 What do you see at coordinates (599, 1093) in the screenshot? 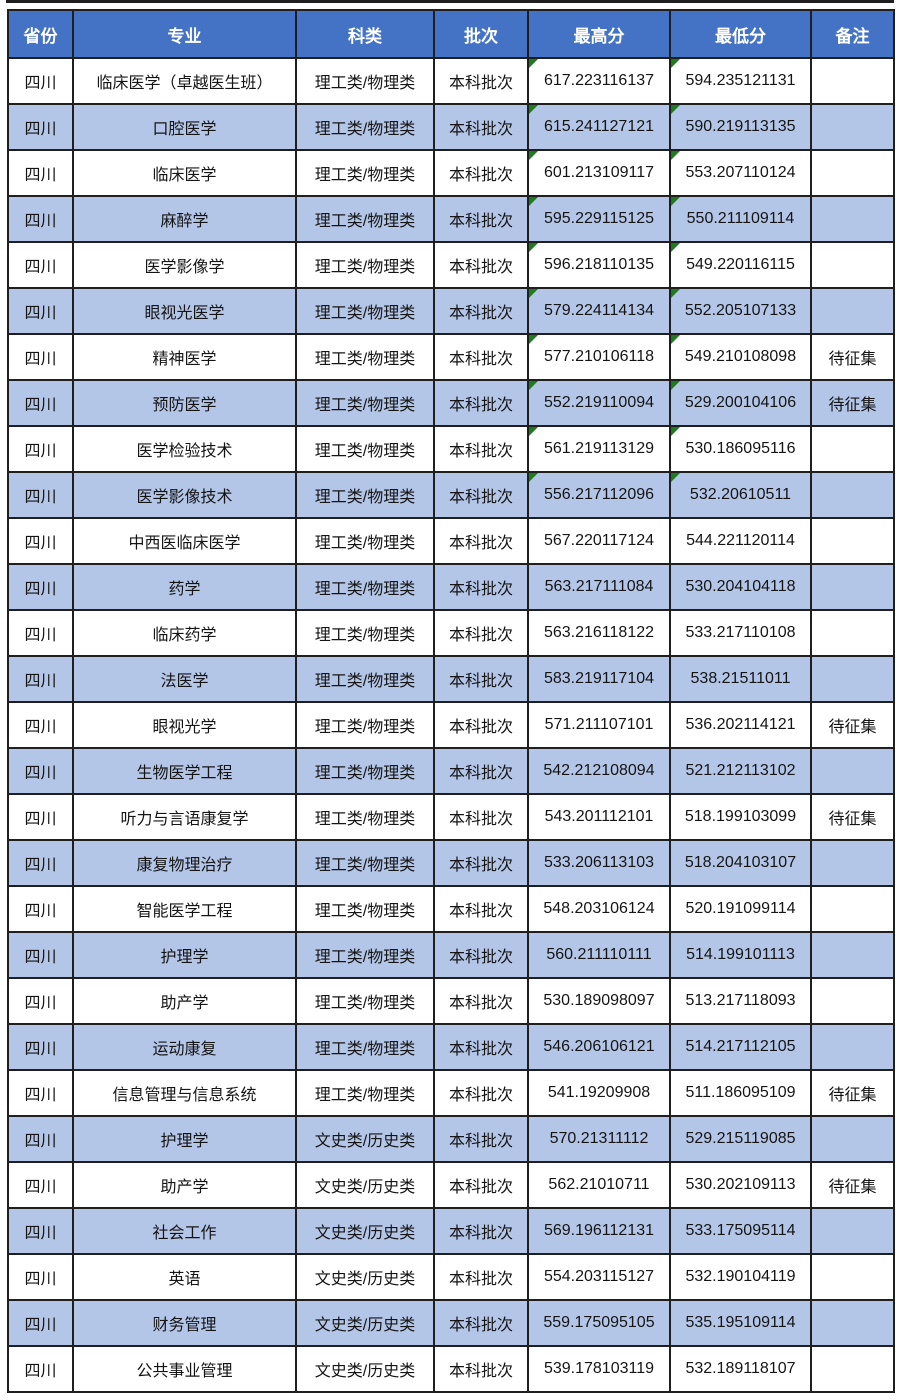
I see `cell-max: 541.19209908` at bounding box center [599, 1093].